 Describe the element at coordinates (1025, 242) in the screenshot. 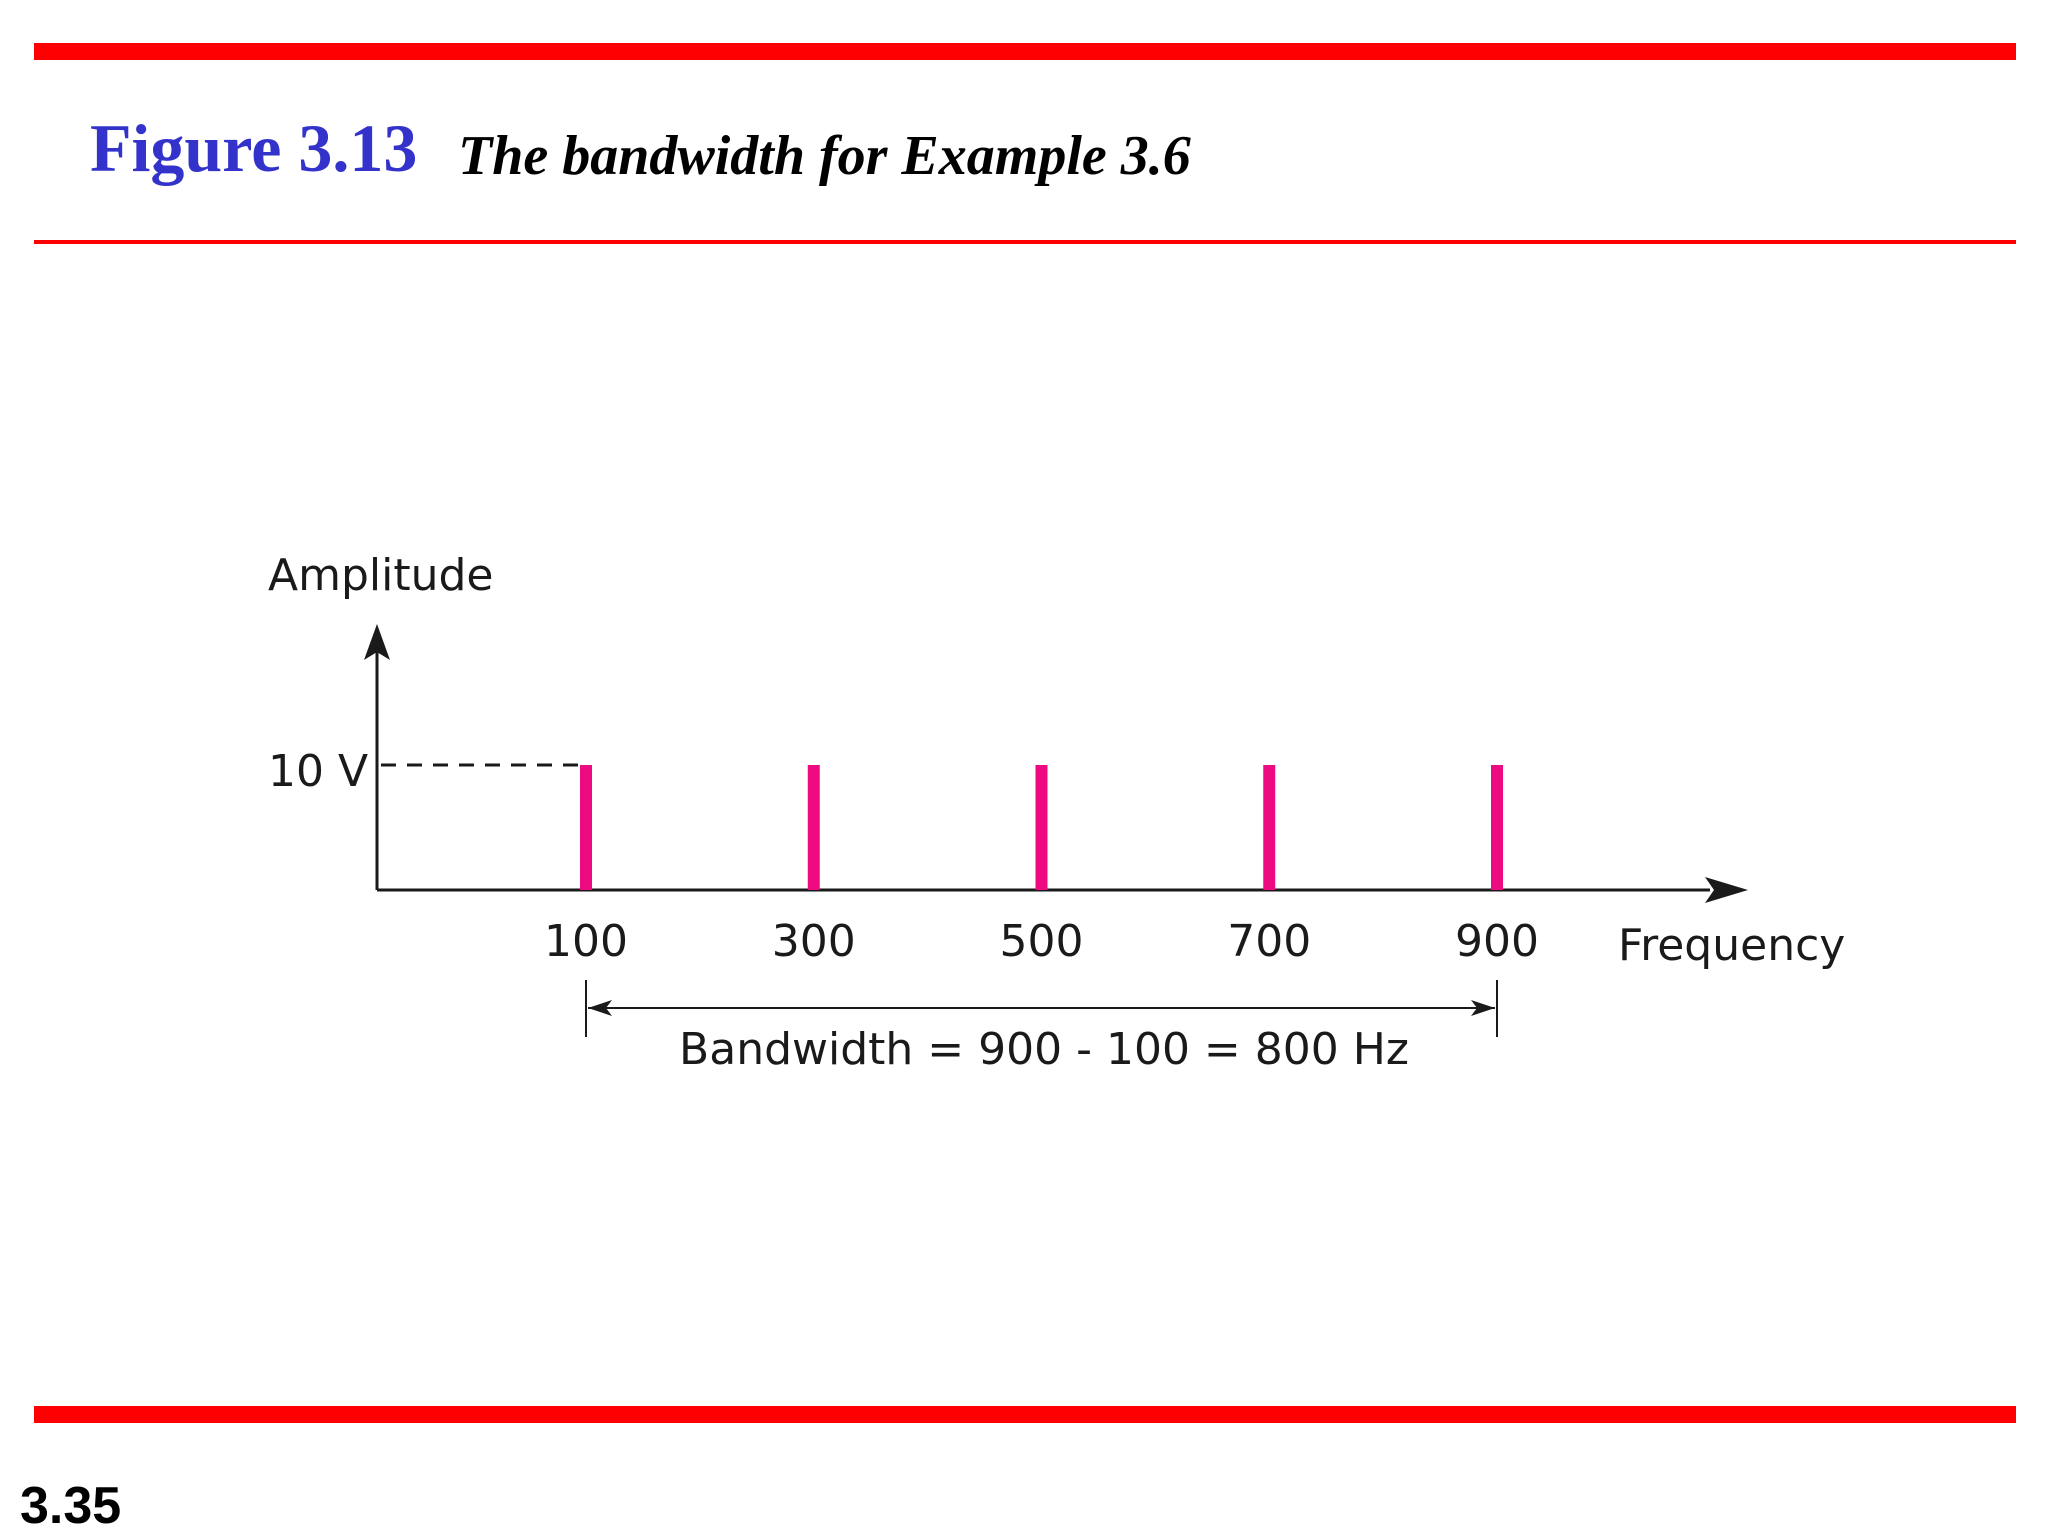

I see `header-underline-rule` at that location.